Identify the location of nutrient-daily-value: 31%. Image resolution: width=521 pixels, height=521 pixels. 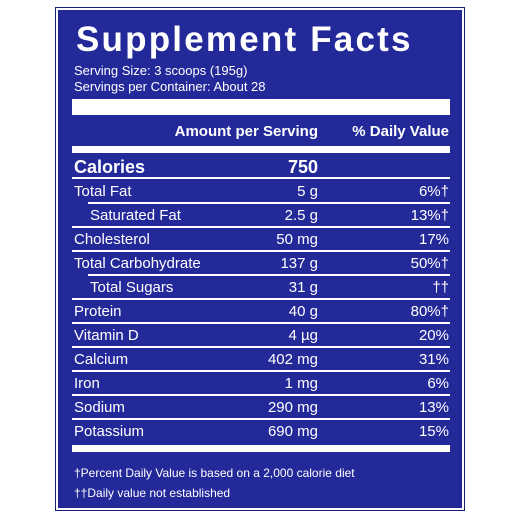
(433, 359).